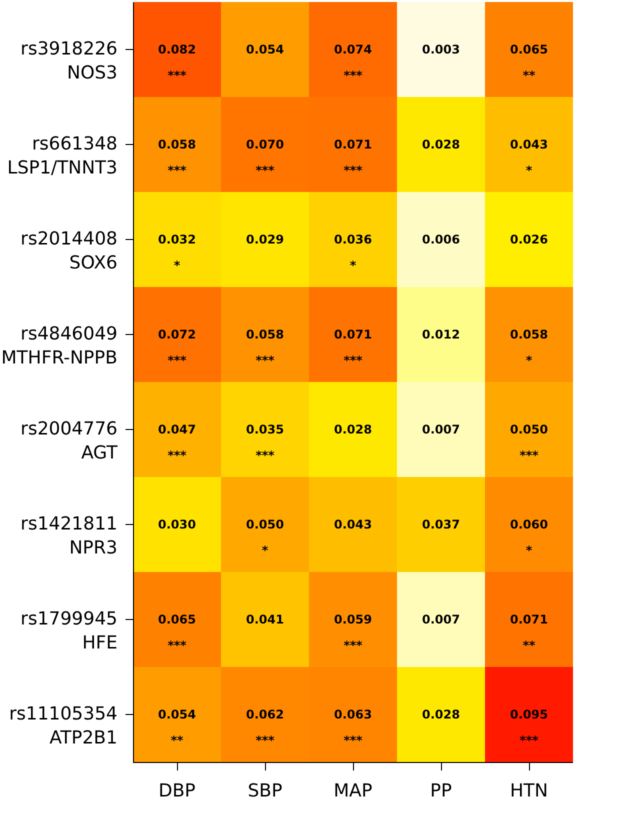 The width and height of the screenshot is (639, 815). Describe the element at coordinates (265, 791) in the screenshot. I see `x-tick-label: SBP` at that location.